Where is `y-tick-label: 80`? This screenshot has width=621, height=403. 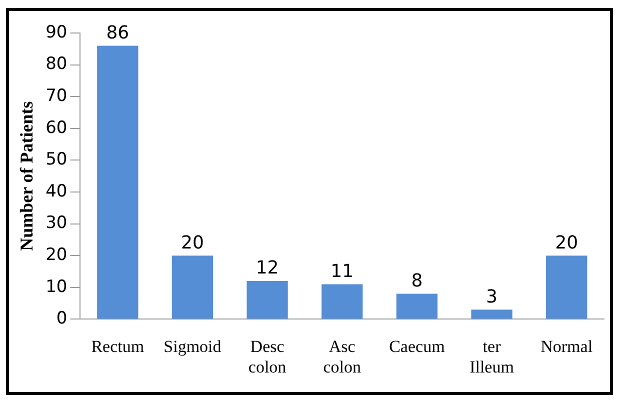
y-tick-label: 80 is located at coordinates (57, 64).